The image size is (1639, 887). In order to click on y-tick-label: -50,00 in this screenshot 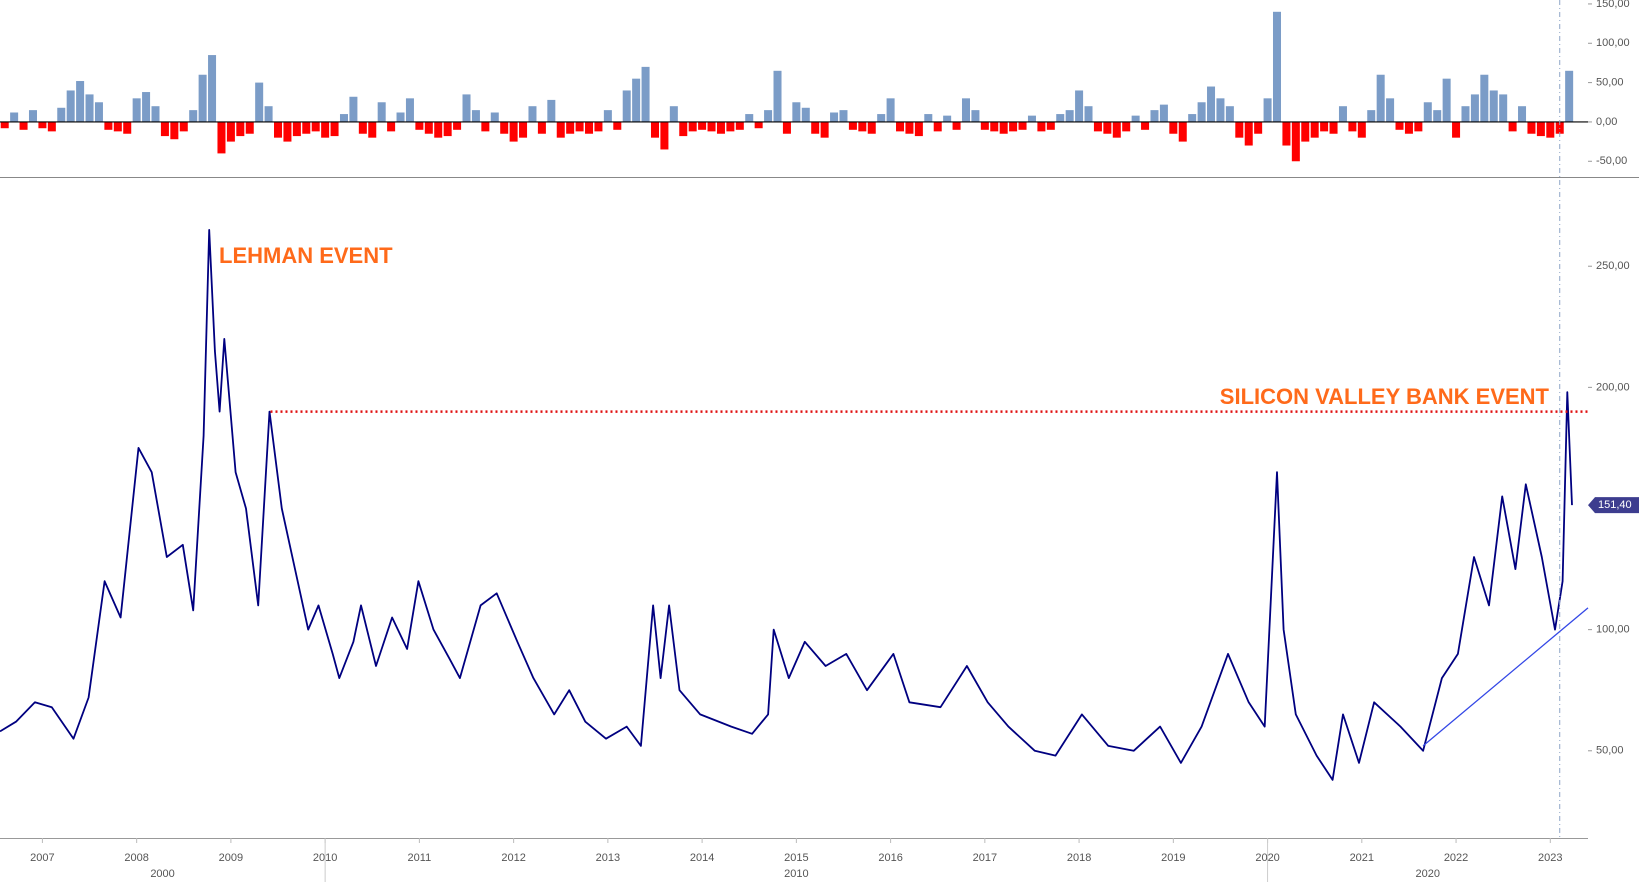, I will do `click(1611, 161)`.